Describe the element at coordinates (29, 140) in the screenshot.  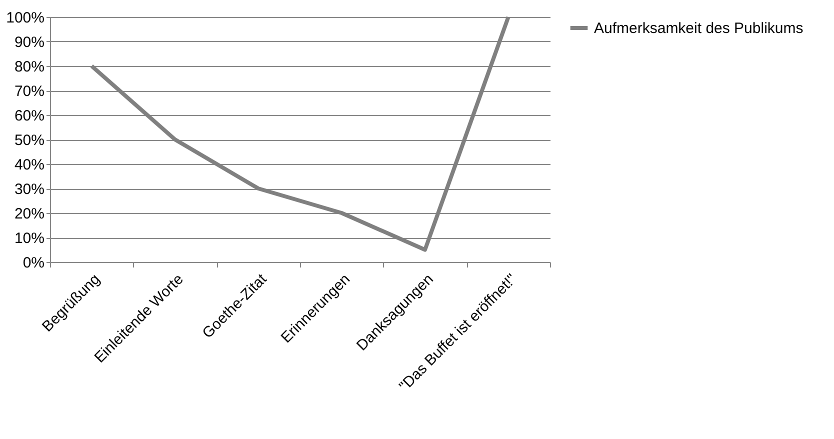
I see `y-tick-label: 50%` at that location.